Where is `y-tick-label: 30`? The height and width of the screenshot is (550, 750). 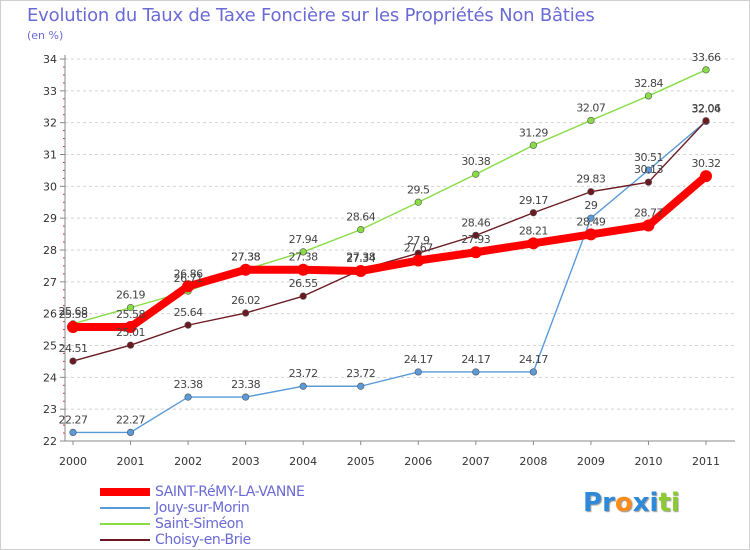 y-tick-label: 30 is located at coordinates (50, 186).